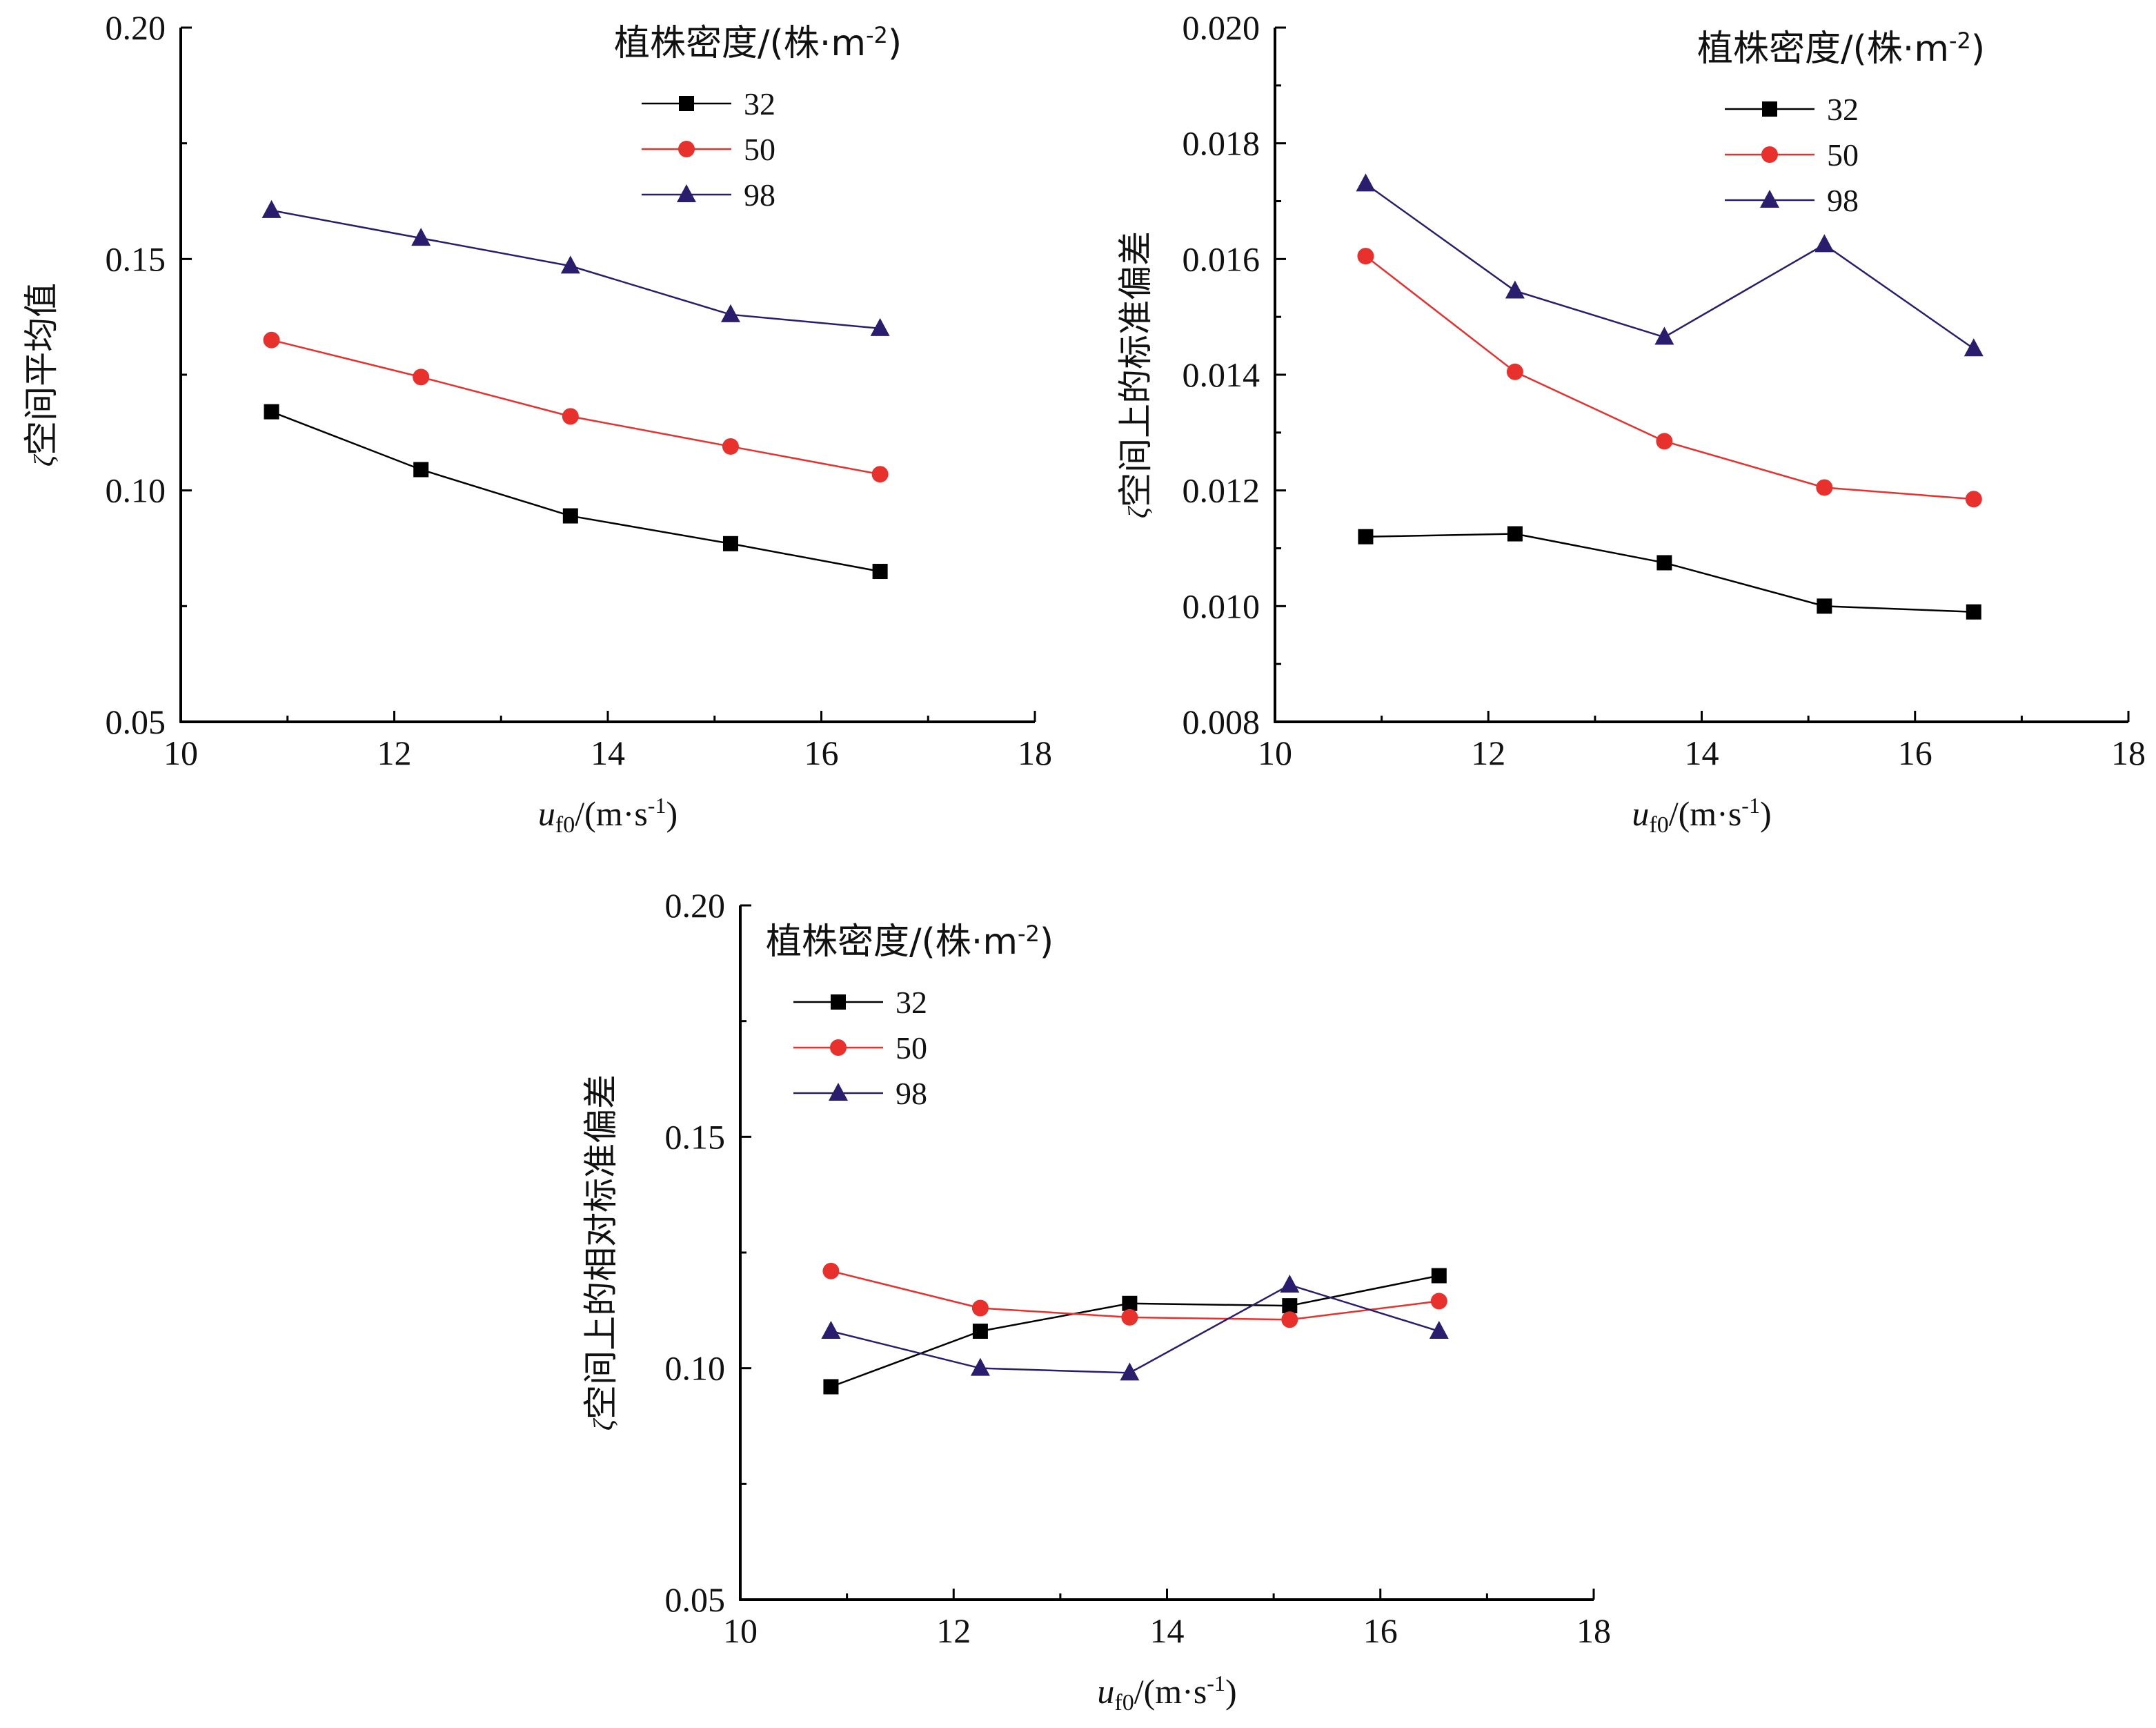 The height and width of the screenshot is (1728, 2156). Describe the element at coordinates (601, 1252) in the screenshot. I see `y-axis-label: ζ空间上的相对标准偏差` at that location.